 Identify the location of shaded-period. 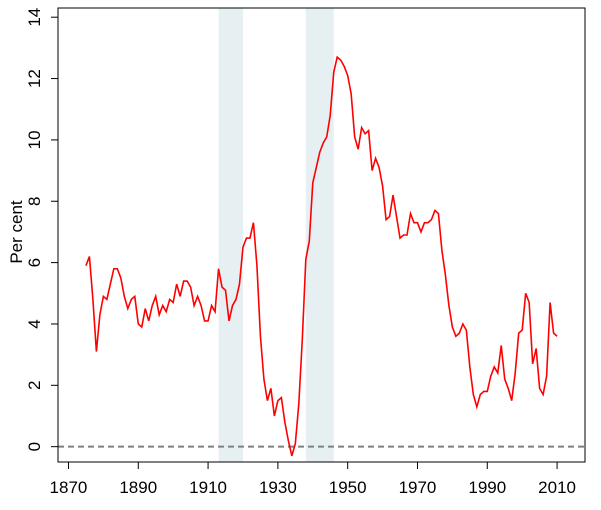
(230, 235).